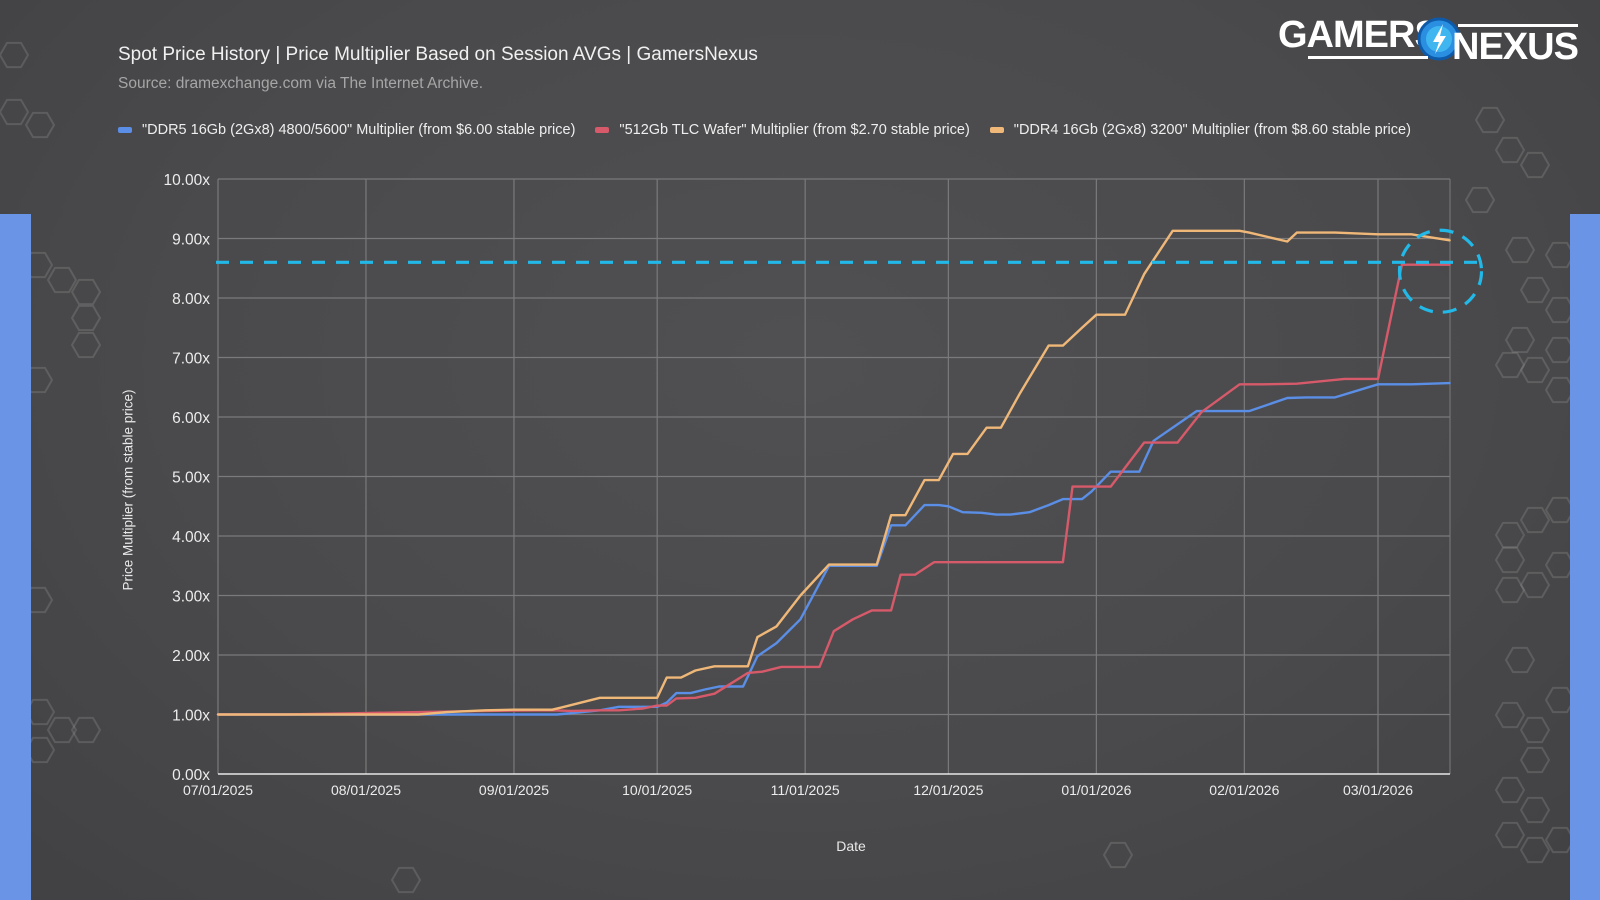 Image resolution: width=1600 pixels, height=900 pixels. I want to click on x-tick-label: 02/01/2026, so click(1244, 790).